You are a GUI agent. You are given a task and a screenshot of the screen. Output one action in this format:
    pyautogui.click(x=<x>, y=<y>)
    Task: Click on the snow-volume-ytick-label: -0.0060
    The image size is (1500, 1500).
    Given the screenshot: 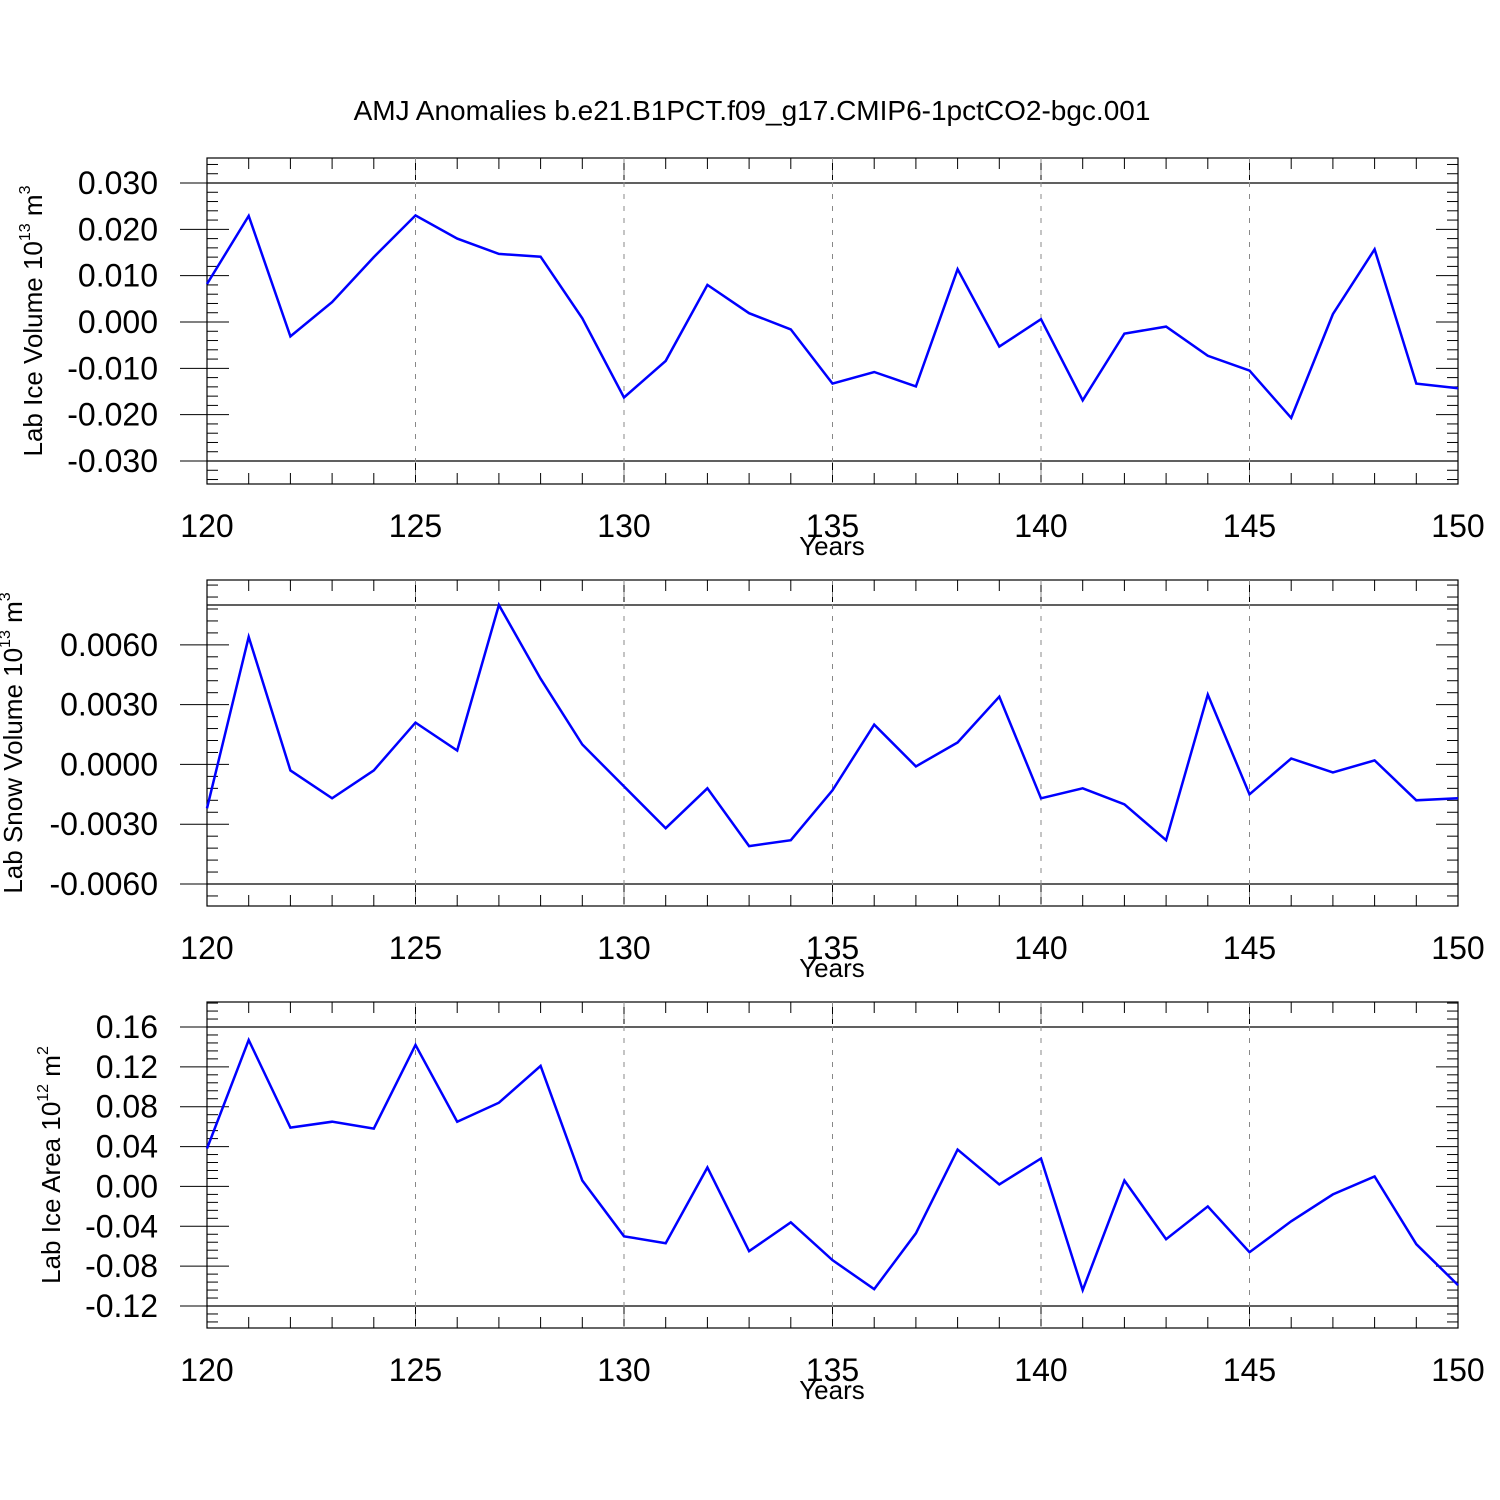 What is the action you would take?
    pyautogui.click(x=103, y=884)
    